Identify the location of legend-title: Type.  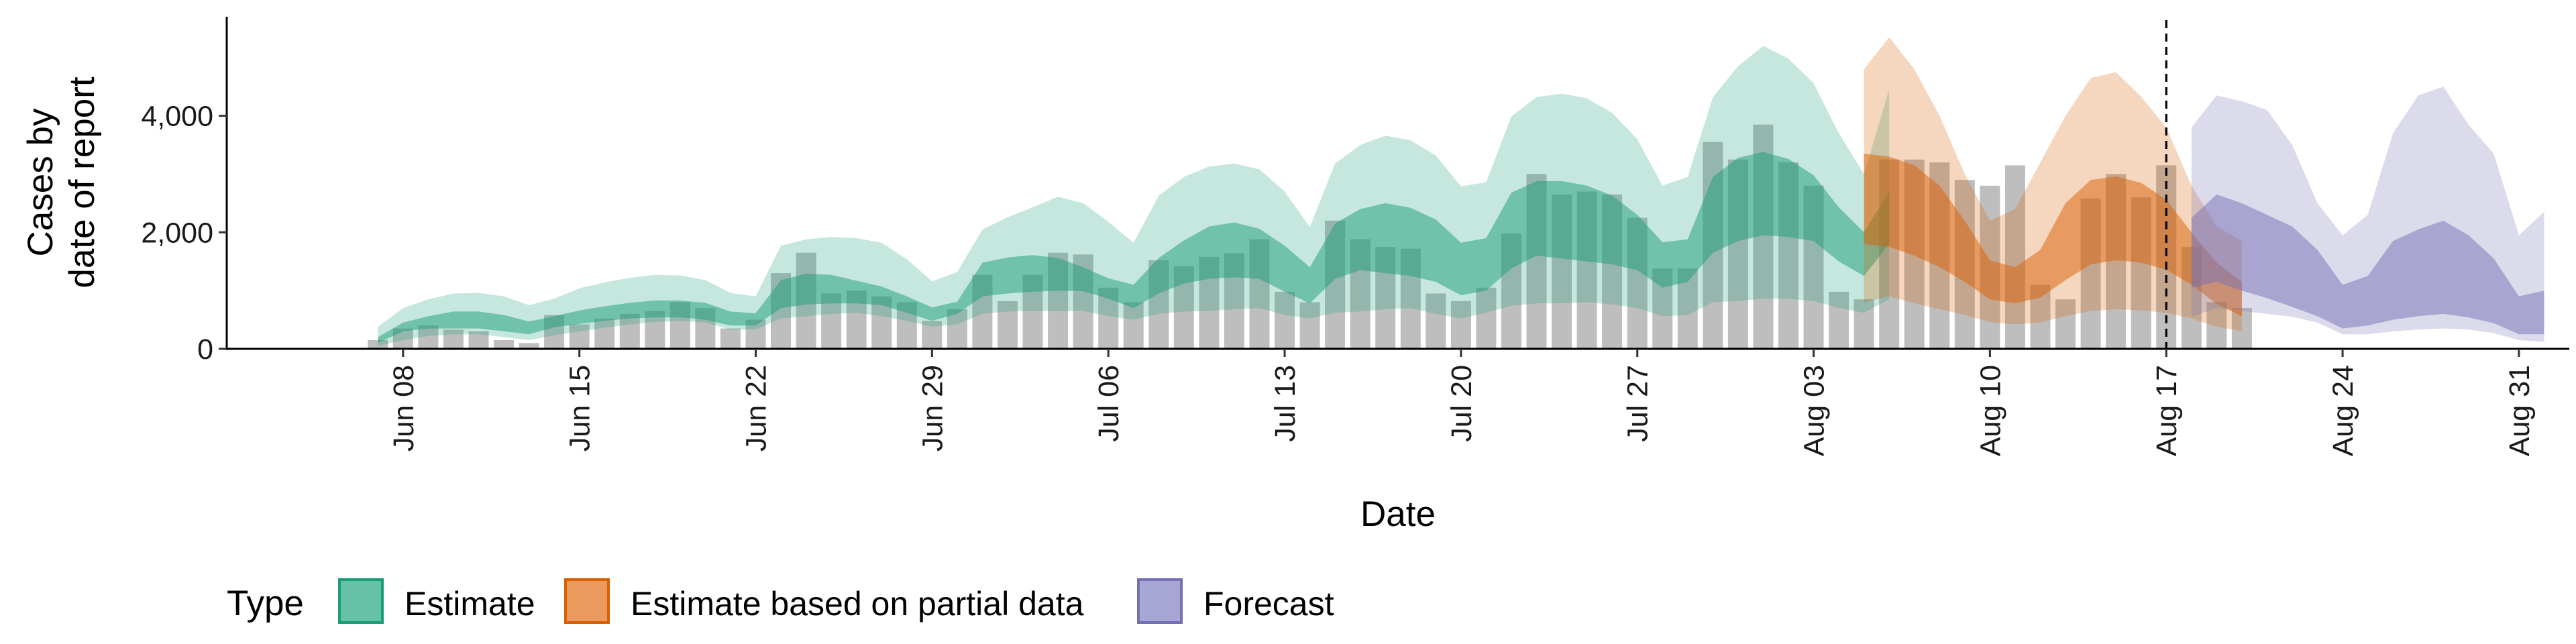
(265, 603).